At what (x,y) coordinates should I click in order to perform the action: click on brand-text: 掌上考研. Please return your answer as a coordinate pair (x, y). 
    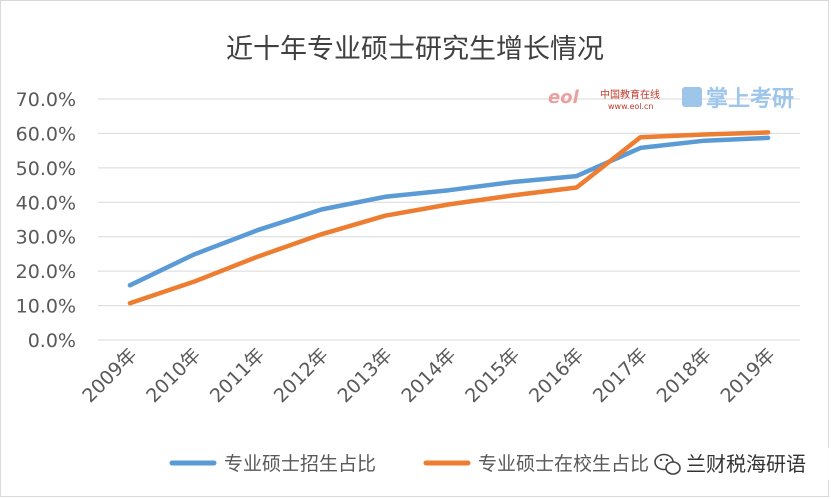
    Looking at the image, I should click on (750, 99).